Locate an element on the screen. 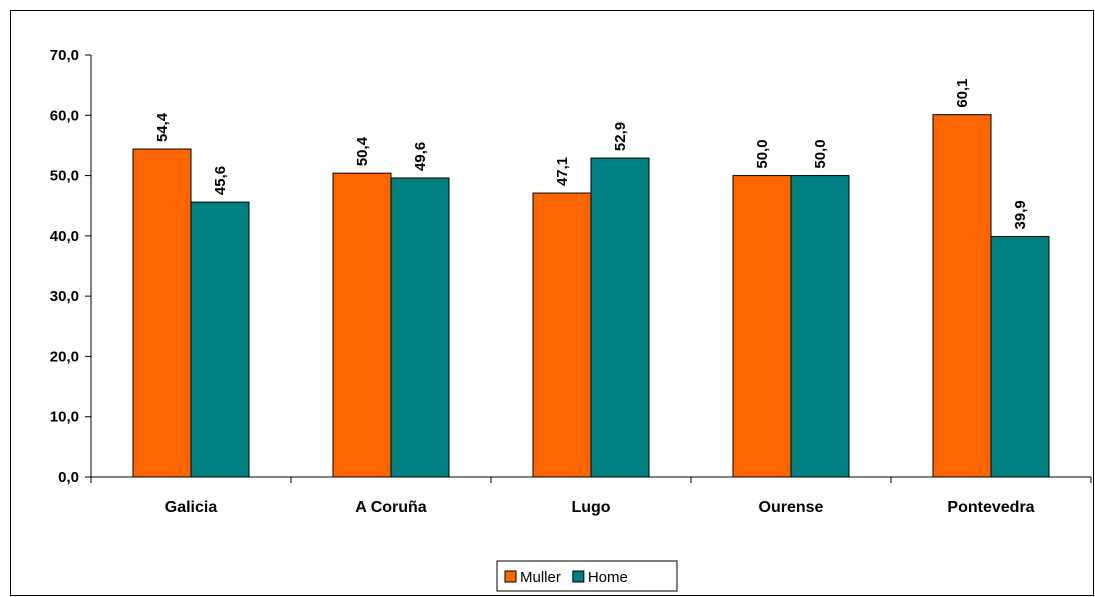 This screenshot has width=1095, height=597. y-tick-label: 10,0 is located at coordinates (64, 417).